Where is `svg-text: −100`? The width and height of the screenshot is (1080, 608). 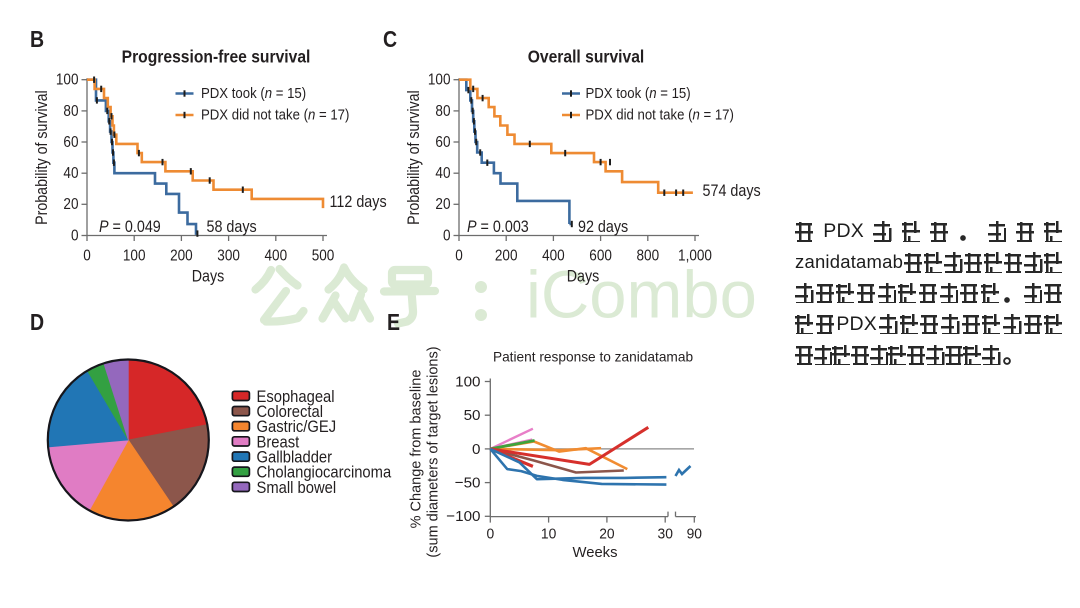
svg-text: −100 is located at coordinates (463, 516).